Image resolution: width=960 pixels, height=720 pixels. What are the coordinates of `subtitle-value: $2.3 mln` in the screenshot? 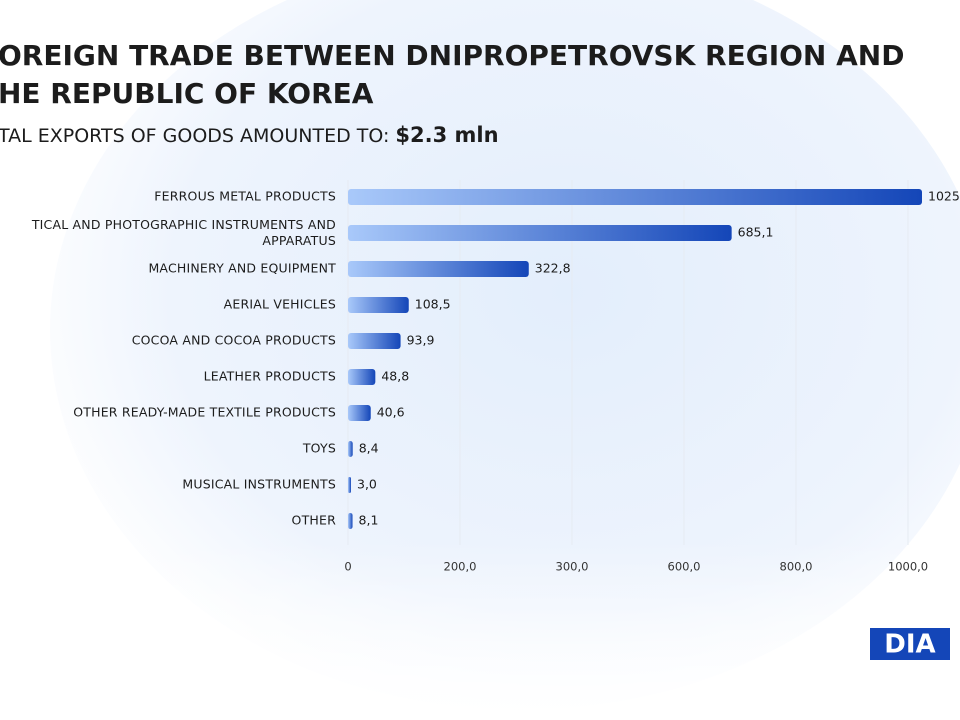 It's located at (446, 135).